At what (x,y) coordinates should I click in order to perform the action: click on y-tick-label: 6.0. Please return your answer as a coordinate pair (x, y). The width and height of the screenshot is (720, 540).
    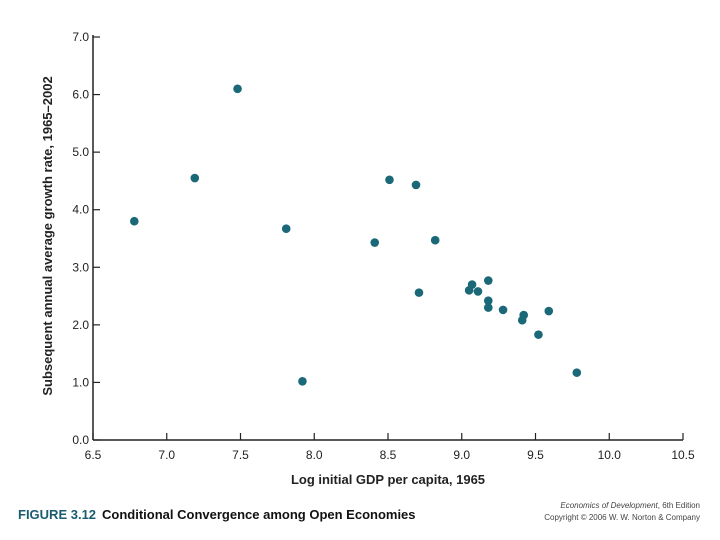
    Looking at the image, I should click on (80, 95).